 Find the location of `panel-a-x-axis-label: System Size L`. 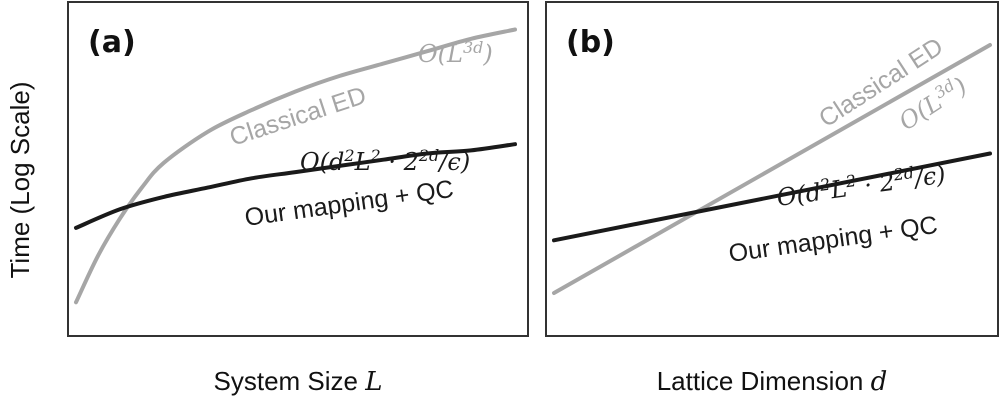

panel-a-x-axis-label: System Size L is located at coordinates (298, 381).